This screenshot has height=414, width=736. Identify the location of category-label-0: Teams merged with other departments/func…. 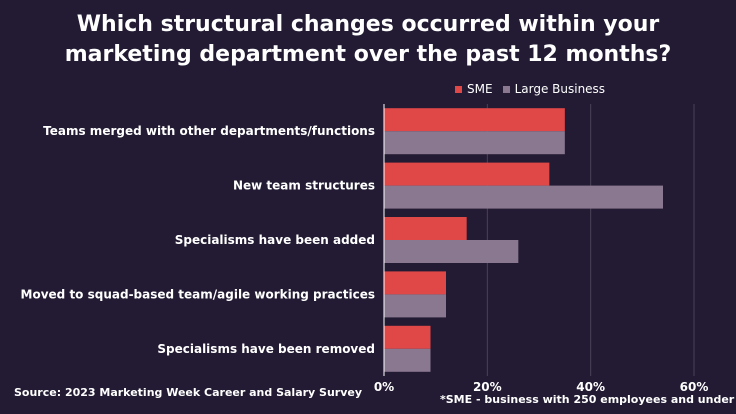
(209, 131).